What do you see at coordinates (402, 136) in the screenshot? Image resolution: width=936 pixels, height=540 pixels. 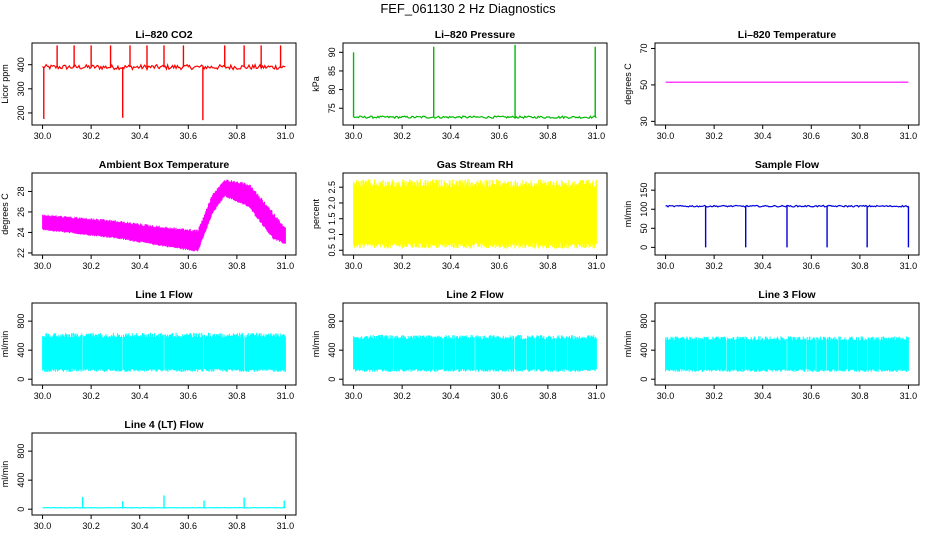 I see `xtick-label-pressure-1: 30.2` at bounding box center [402, 136].